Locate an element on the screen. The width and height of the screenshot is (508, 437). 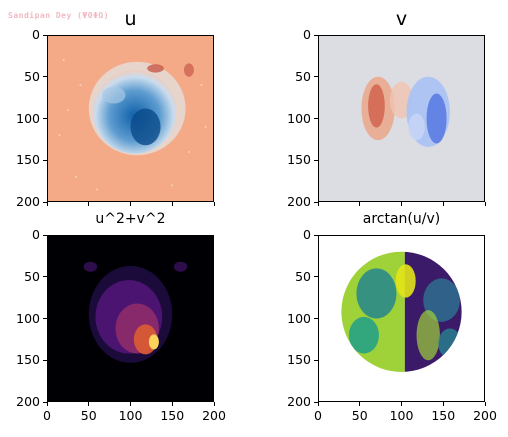
disc-core is located at coordinates (134, 112).